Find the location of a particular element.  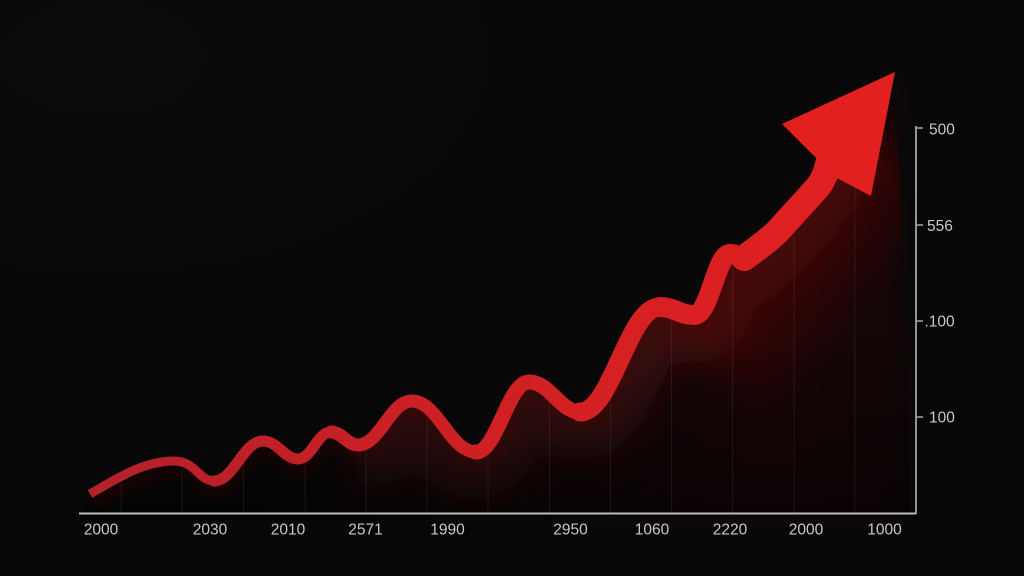

svg-text: 1000 is located at coordinates (884, 530).